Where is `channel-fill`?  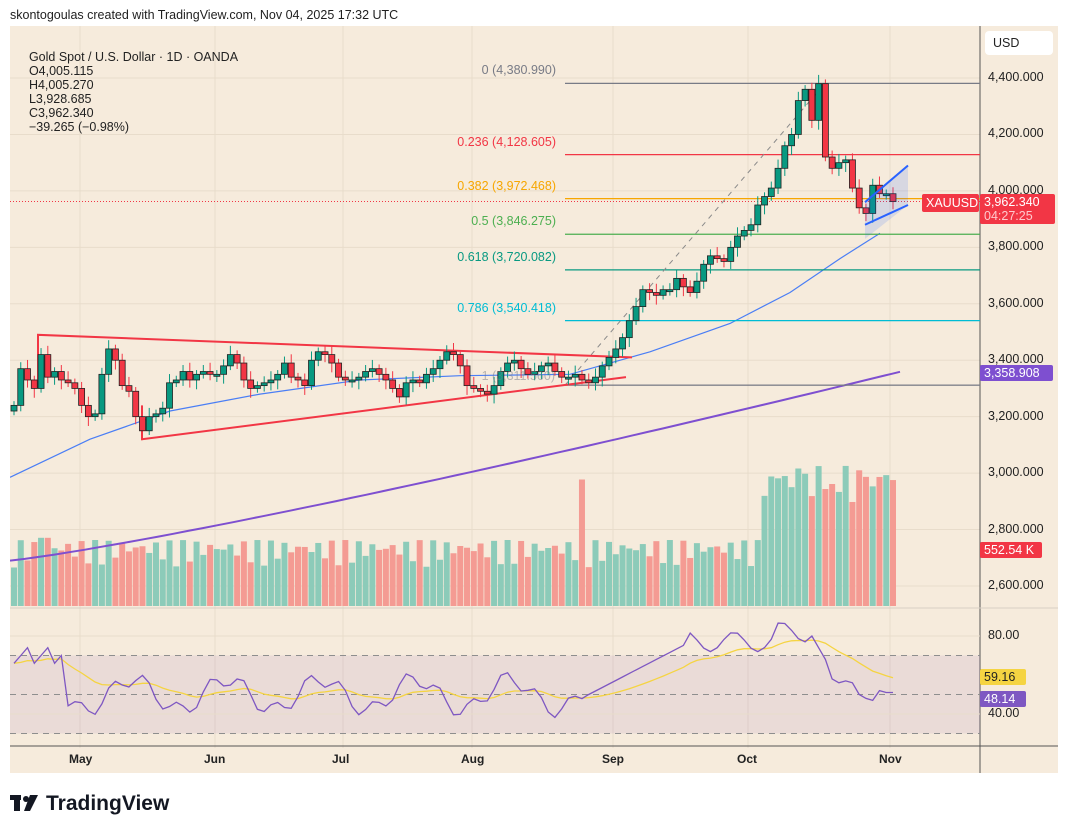
channel-fill is located at coordinates (886, 202).